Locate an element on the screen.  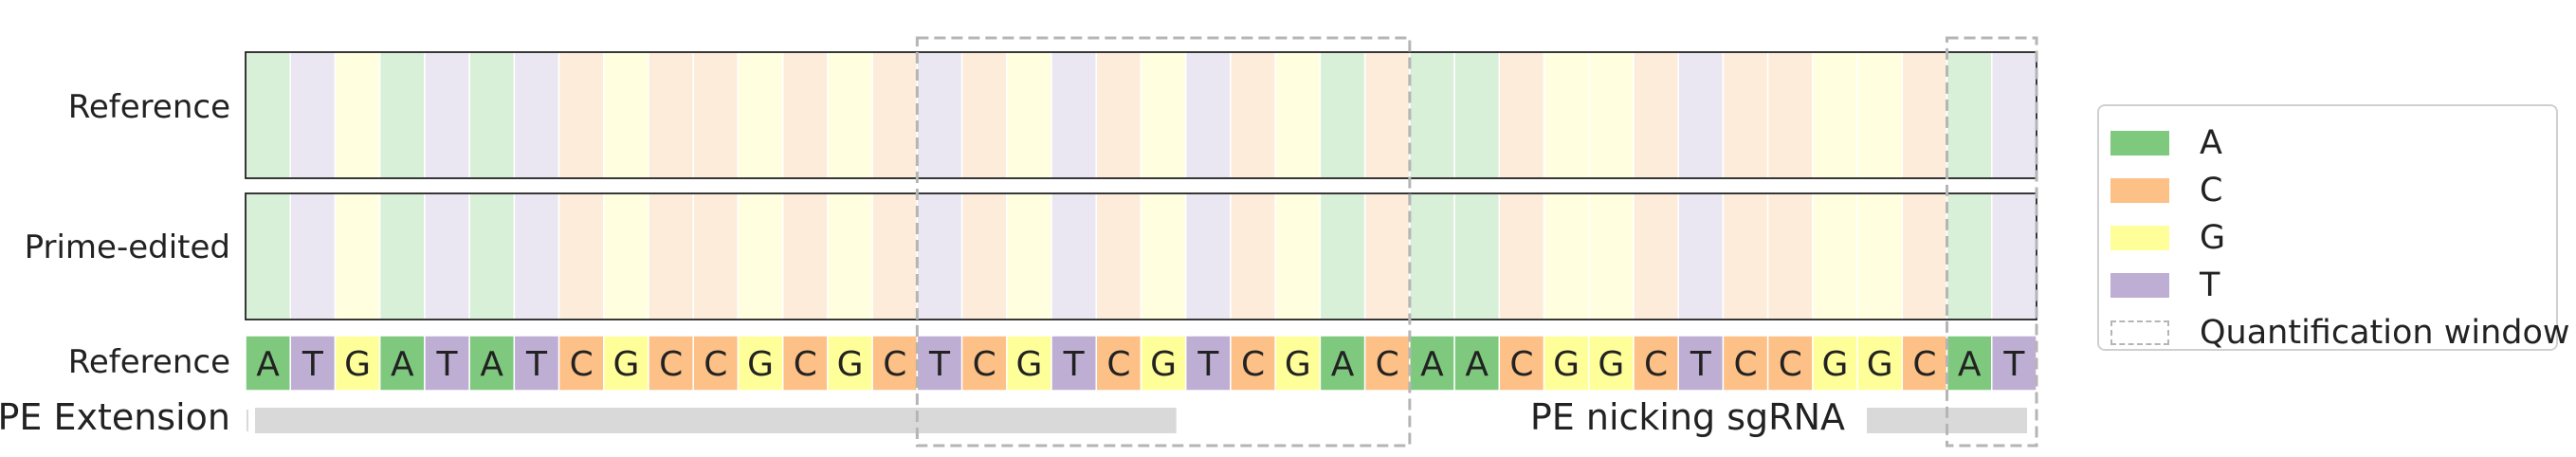
heatmap-cell-row0-pos37 is located at coordinates (1924, 115).